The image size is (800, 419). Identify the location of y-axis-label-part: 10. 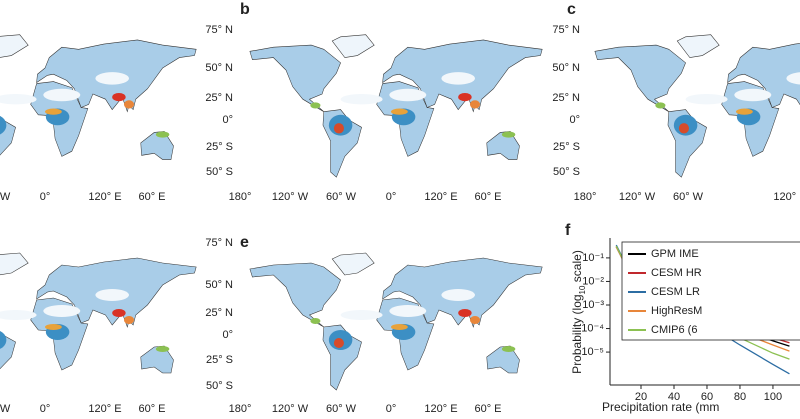
(582, 289).